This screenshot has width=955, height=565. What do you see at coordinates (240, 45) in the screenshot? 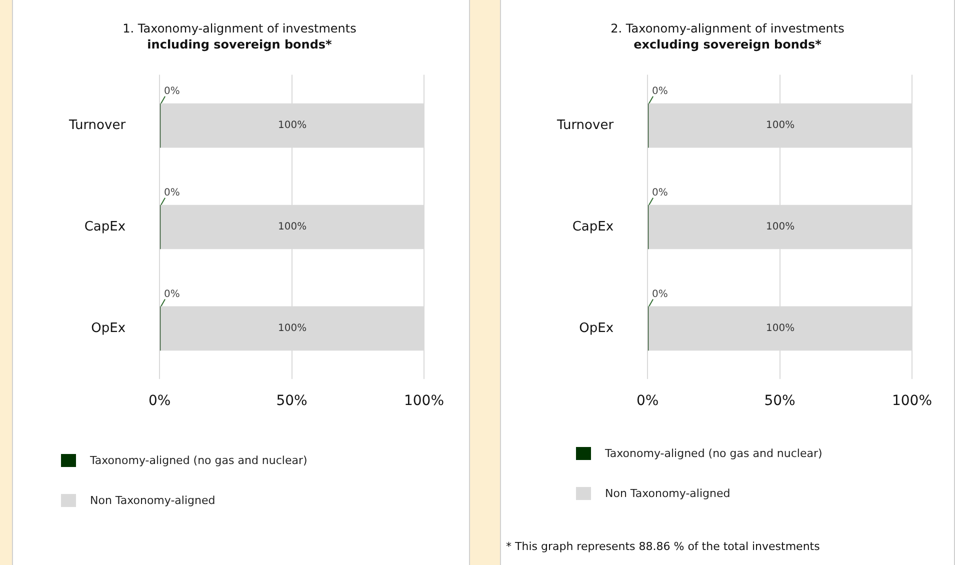
I see `chart-subtitle: including sovereign bonds*` at bounding box center [240, 45].